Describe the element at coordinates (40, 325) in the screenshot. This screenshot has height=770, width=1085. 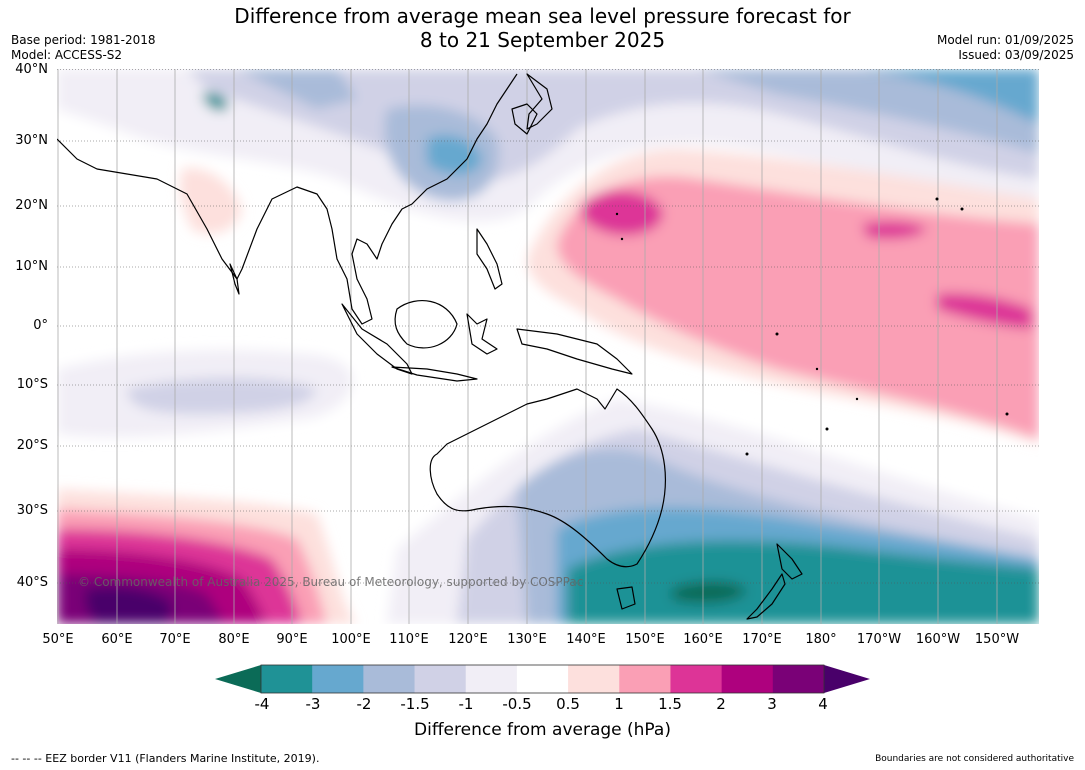
I see `lat-label-0: 0°` at that location.